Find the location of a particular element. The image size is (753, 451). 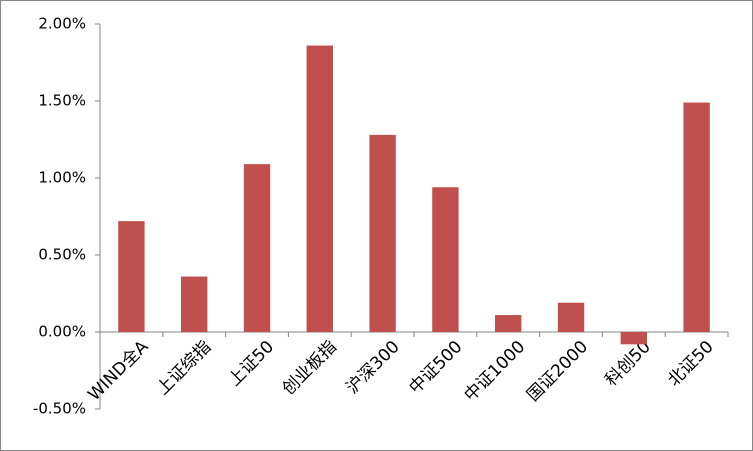

y-tick-label: 0.50% is located at coordinates (62, 255).